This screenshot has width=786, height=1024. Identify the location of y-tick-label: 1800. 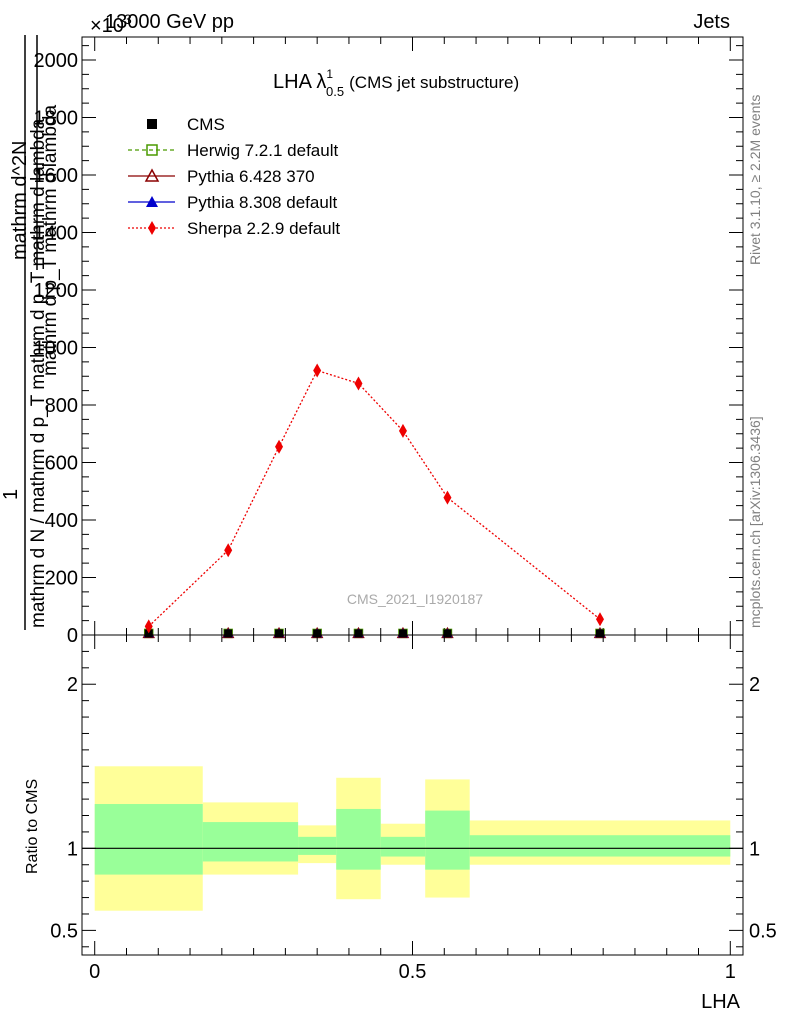
(56, 119).